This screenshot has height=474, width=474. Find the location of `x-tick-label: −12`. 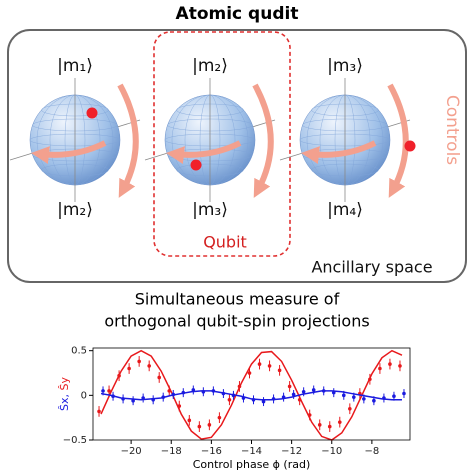

x-tick-label: −12 is located at coordinates (291, 451).